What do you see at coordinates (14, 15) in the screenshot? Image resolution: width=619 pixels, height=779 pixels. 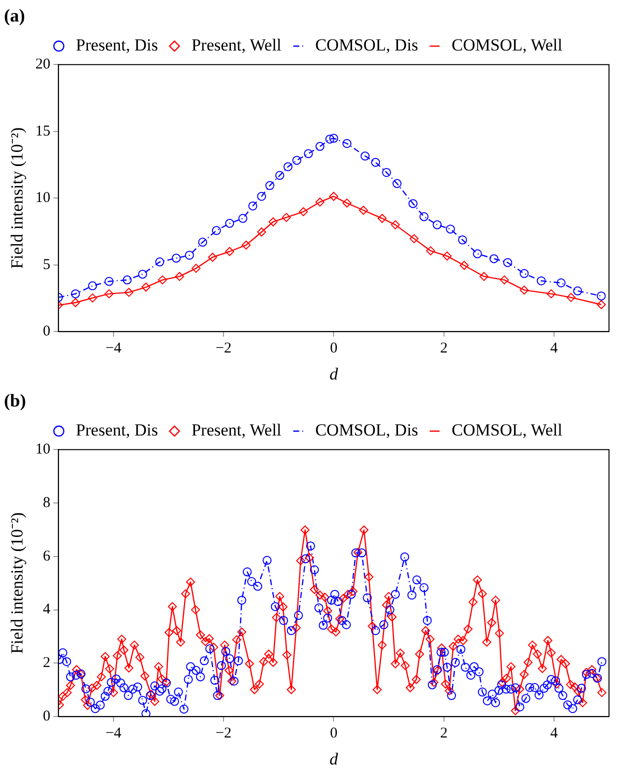 I see `chart-title: (a)` at bounding box center [14, 15].